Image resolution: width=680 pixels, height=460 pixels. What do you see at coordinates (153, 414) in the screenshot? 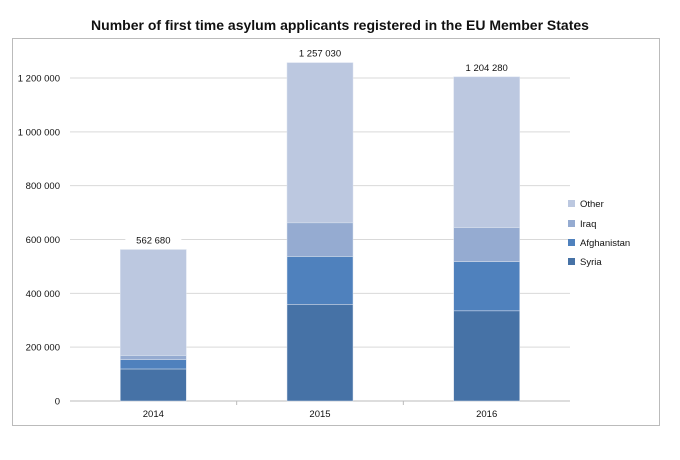
I see `x-tick-label: 2014` at bounding box center [153, 414].